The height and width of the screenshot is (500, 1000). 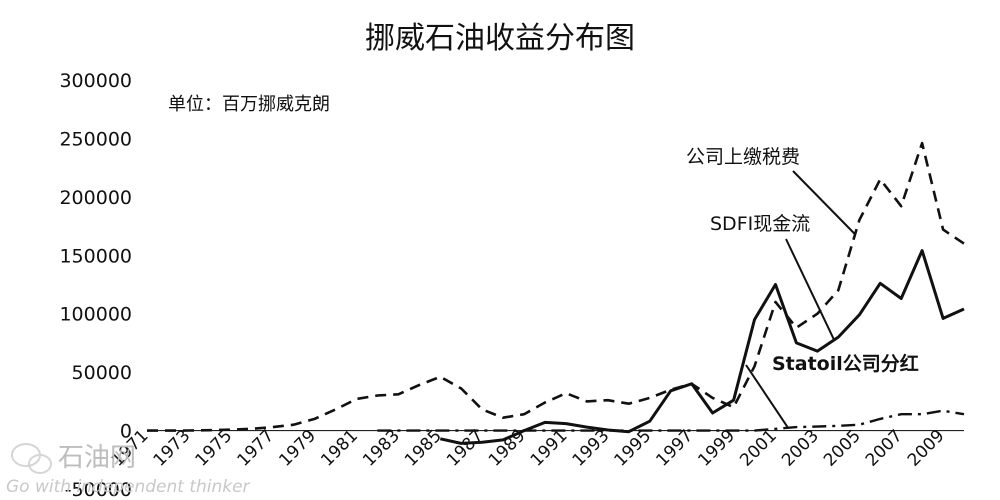 I want to click on y-tick-label: -50000, so click(x=98, y=489).